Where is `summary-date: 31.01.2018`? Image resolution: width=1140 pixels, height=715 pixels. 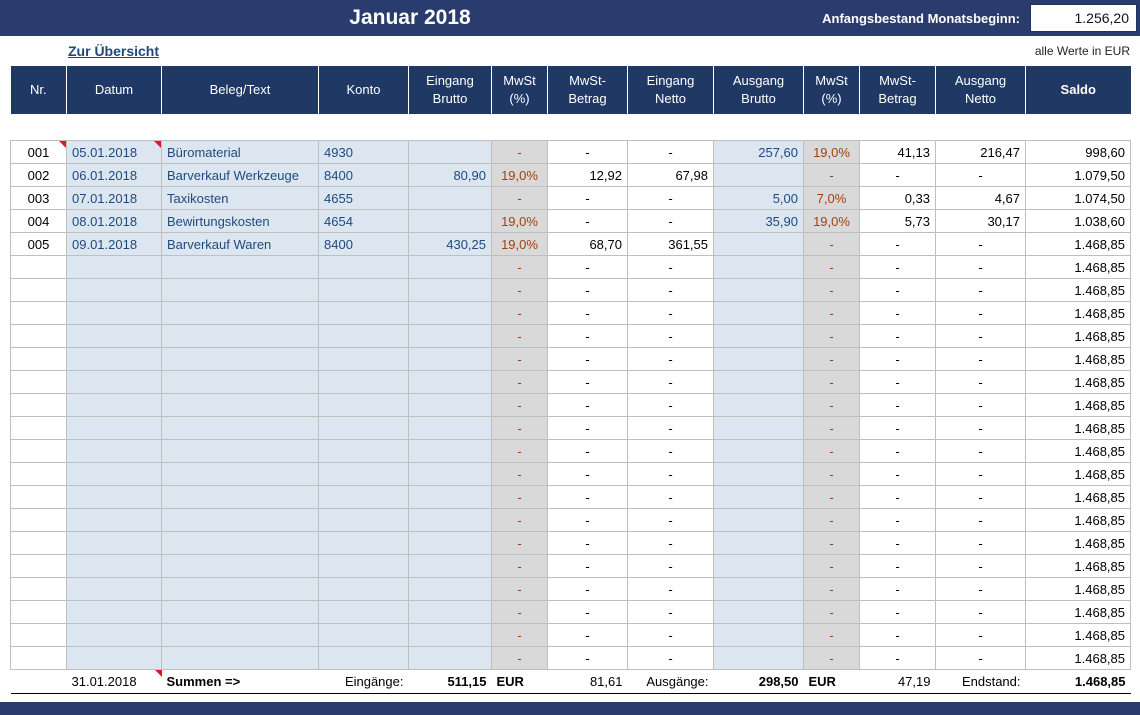
summary-date: 31.01.2018 is located at coordinates (114, 681).